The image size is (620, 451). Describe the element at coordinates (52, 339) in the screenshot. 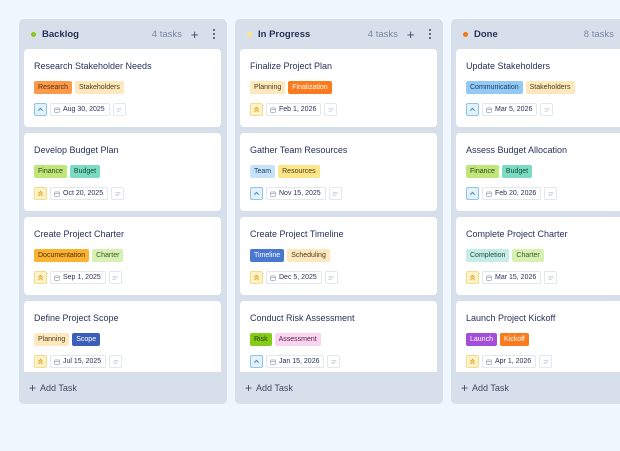

I see `tag-badge: Planning` at that location.